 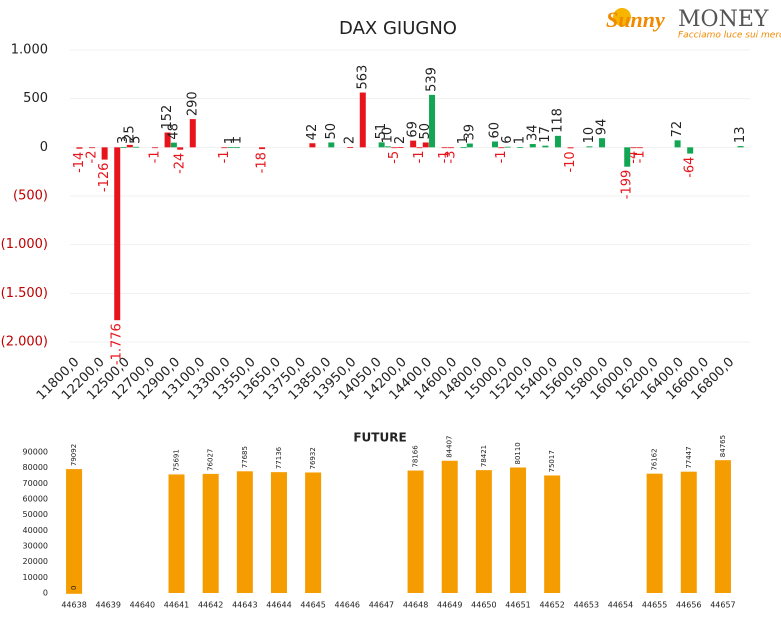 I want to click on y-tick-label: 500, so click(x=35, y=98).